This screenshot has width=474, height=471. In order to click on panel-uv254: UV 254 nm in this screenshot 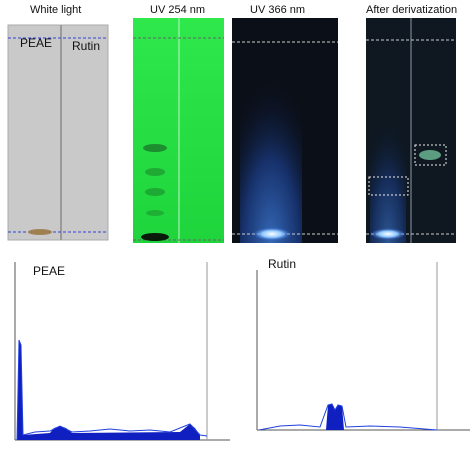, I will do `click(178, 123)`.